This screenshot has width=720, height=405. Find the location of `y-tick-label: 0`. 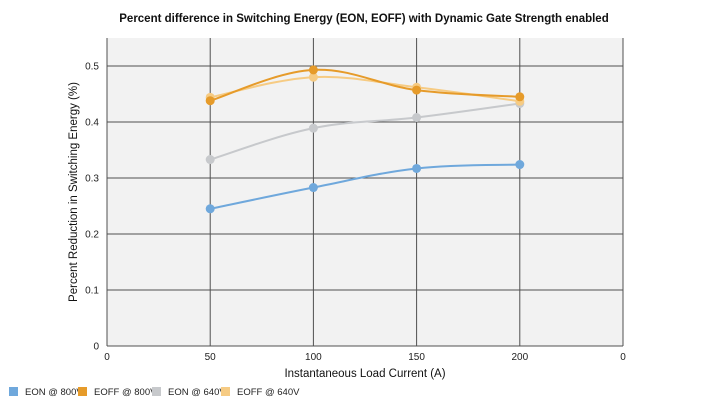

y-tick-label: 0 is located at coordinates (96, 347).